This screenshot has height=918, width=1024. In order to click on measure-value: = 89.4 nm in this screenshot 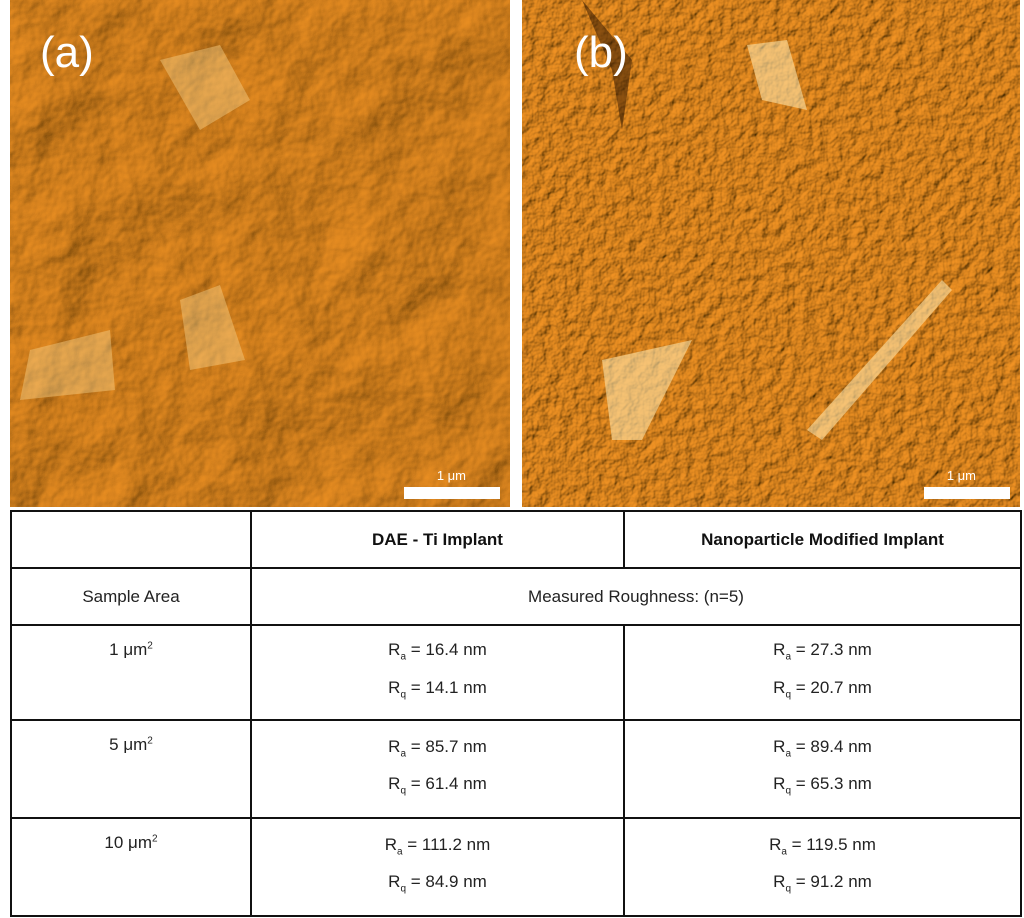, I will do `click(833, 746)`.